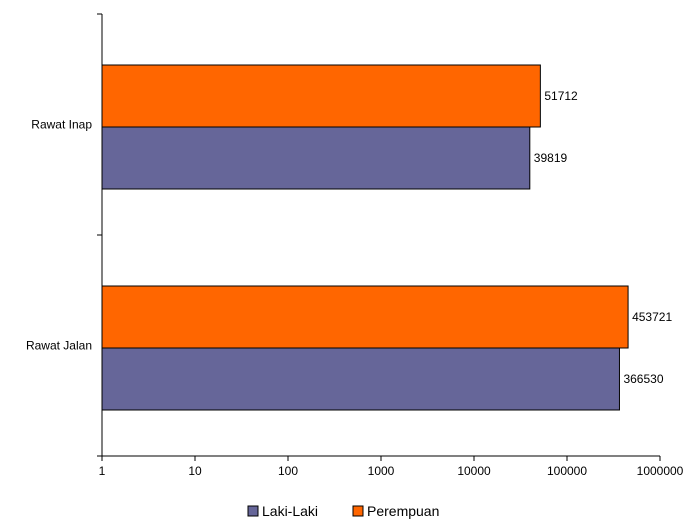 Image resolution: width=690 pixels, height=529 pixels. Describe the element at coordinates (660, 471) in the screenshot. I see `x-tick-label: 1000000` at that location.